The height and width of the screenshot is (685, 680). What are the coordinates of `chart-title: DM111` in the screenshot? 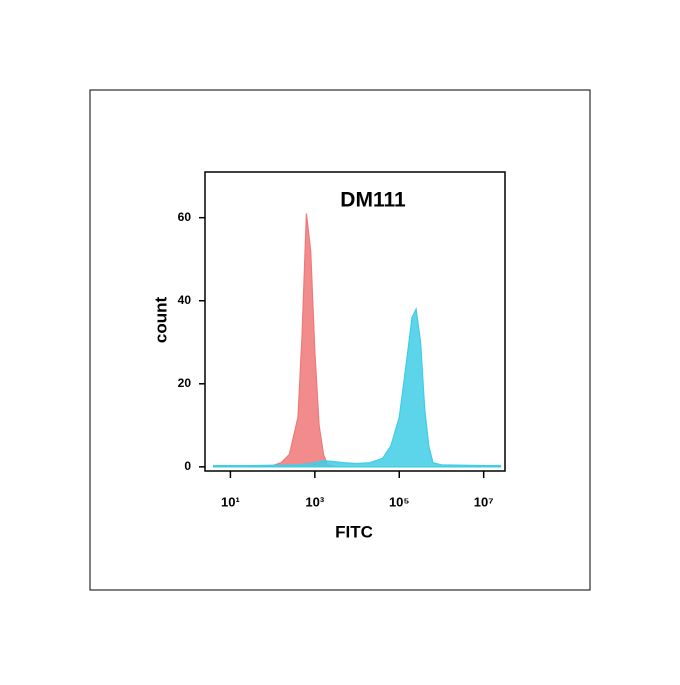 It's located at (373, 200).